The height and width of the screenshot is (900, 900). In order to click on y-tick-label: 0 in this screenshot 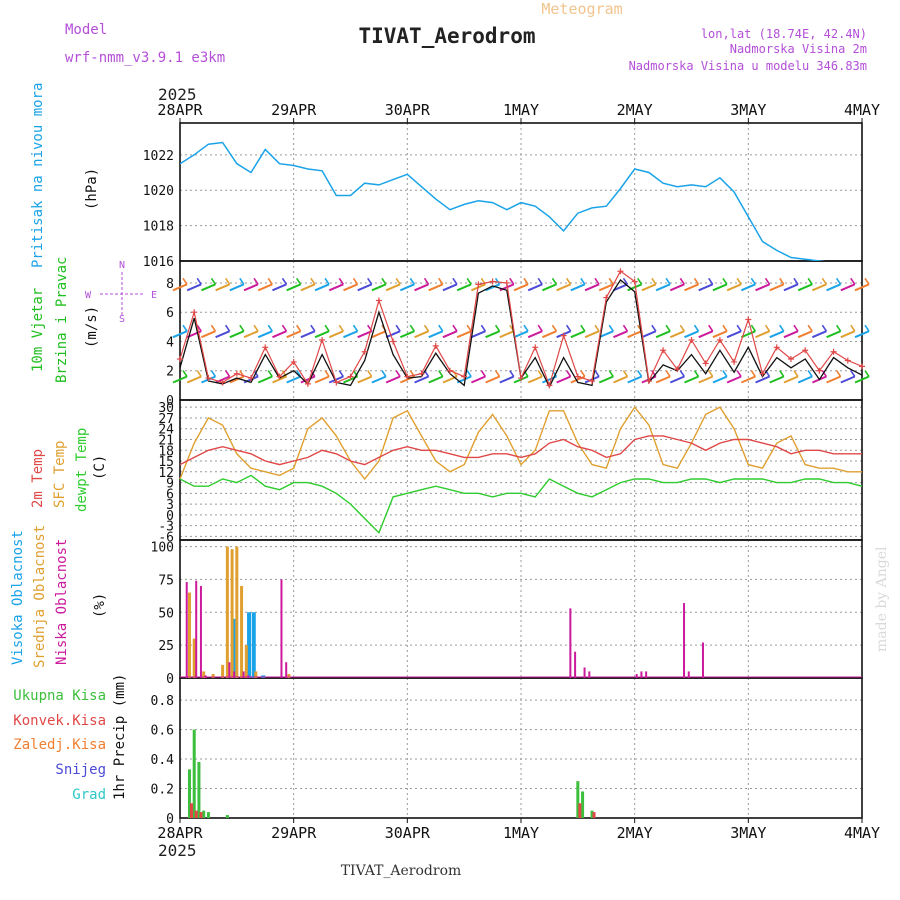, I will do `click(170, 516)`.